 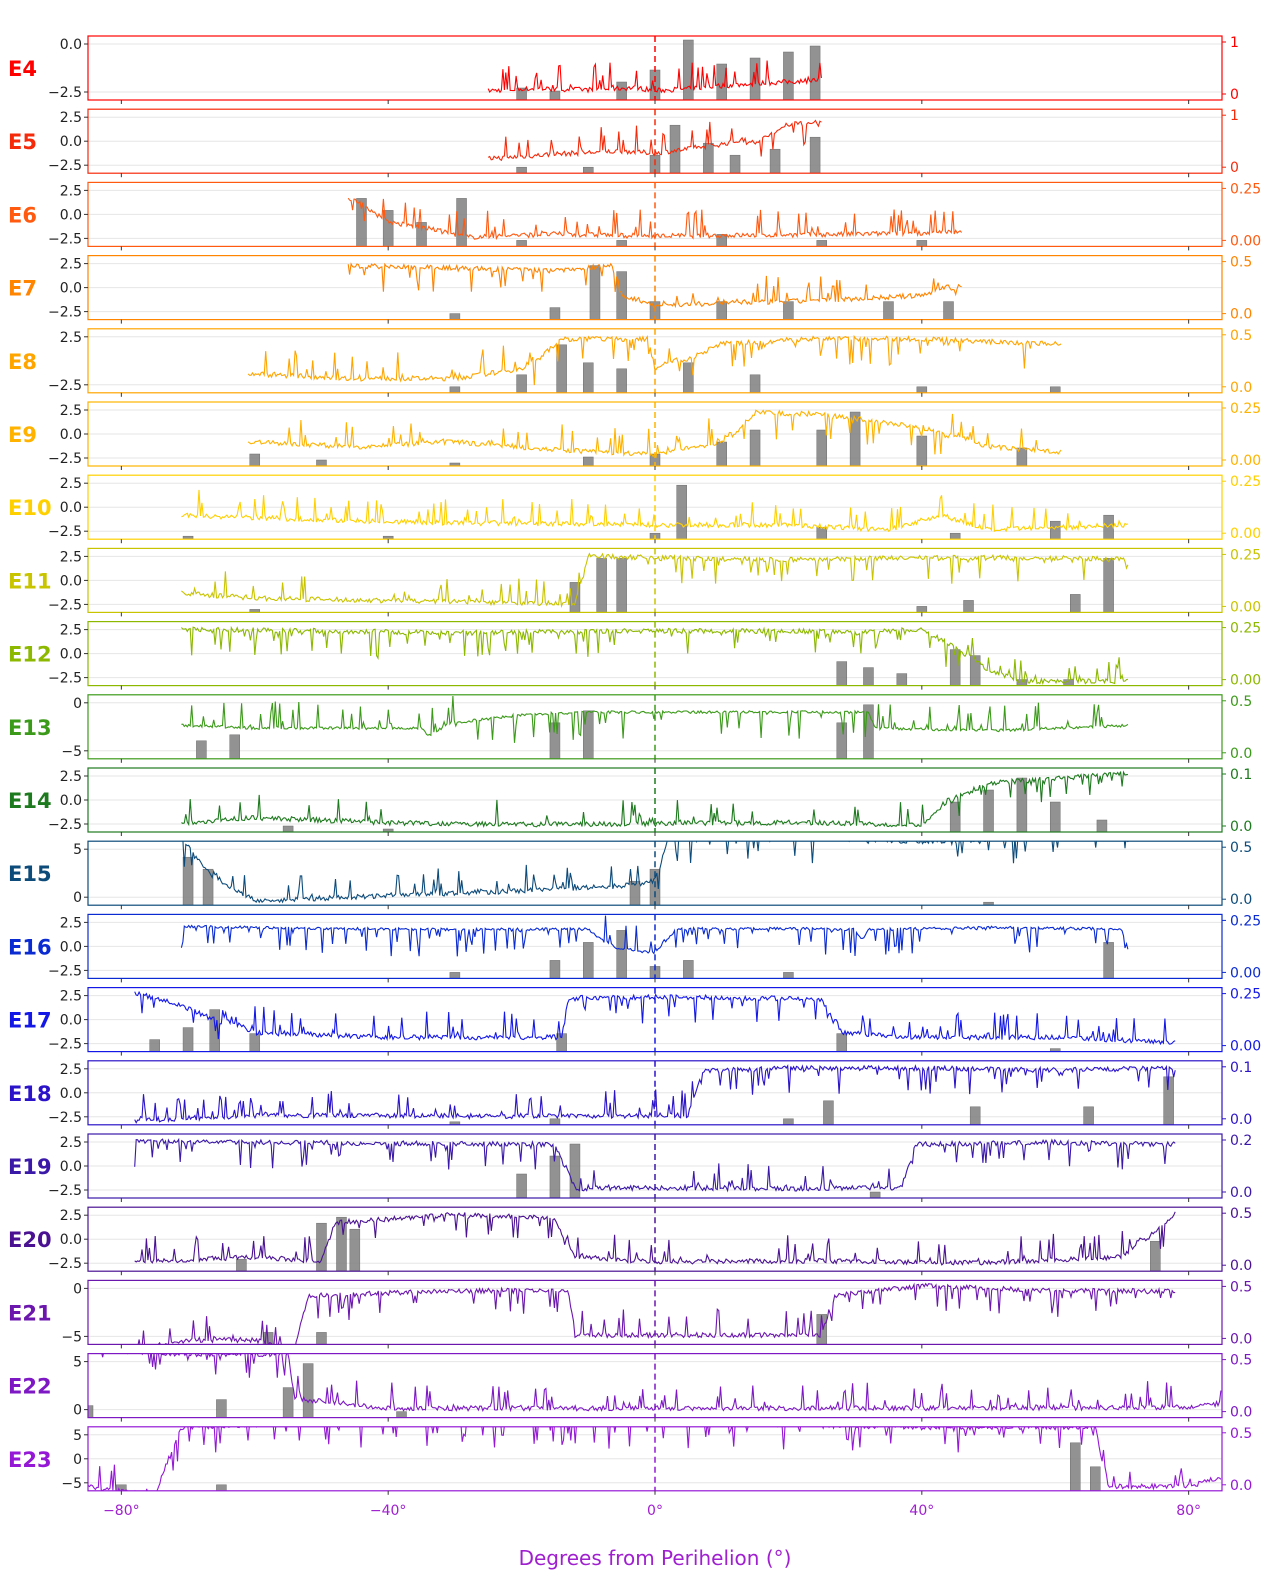 What do you see at coordinates (1241, 1141) in the screenshot?
I see `right-tick-label: 0.2` at bounding box center [1241, 1141].